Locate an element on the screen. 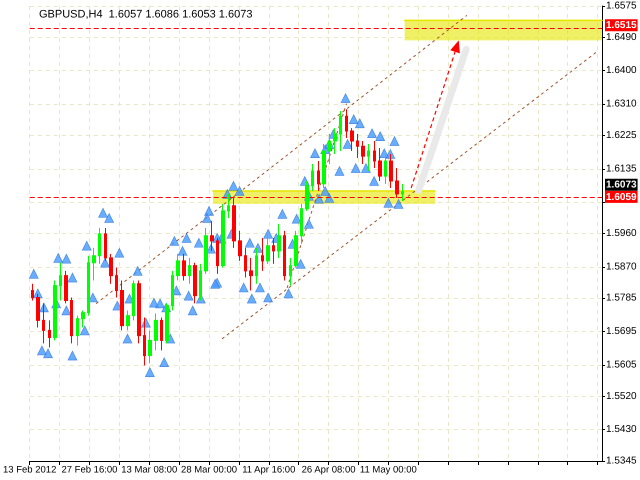 The height and width of the screenshot is (480, 640). ref-line-label: 1.6515 is located at coordinates (622, 26).